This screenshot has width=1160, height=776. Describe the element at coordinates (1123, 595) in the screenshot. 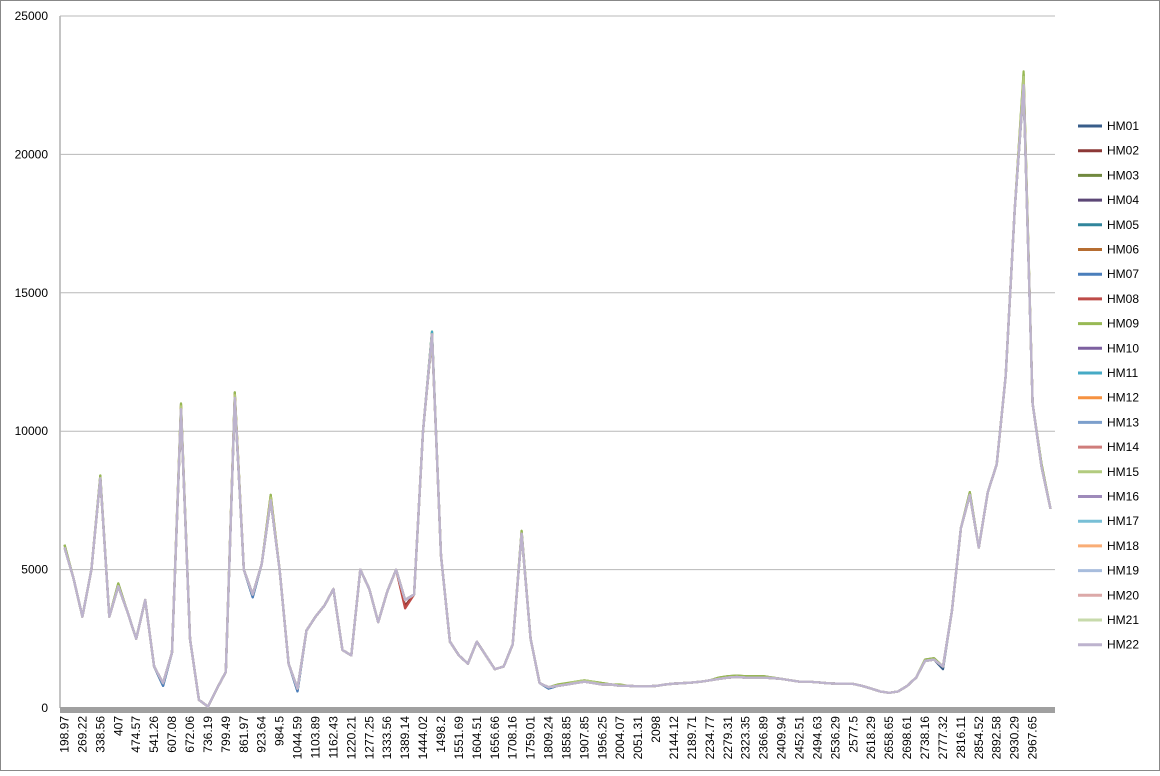

I see `legend-label: HM20` at that location.